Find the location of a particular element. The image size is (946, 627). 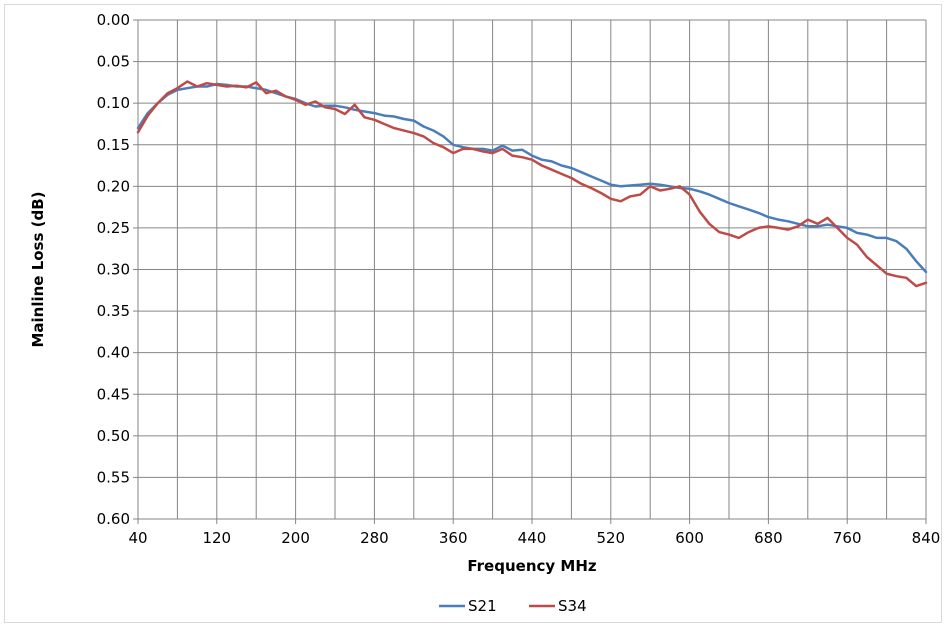

x-tick-label: 760 is located at coordinates (847, 538).